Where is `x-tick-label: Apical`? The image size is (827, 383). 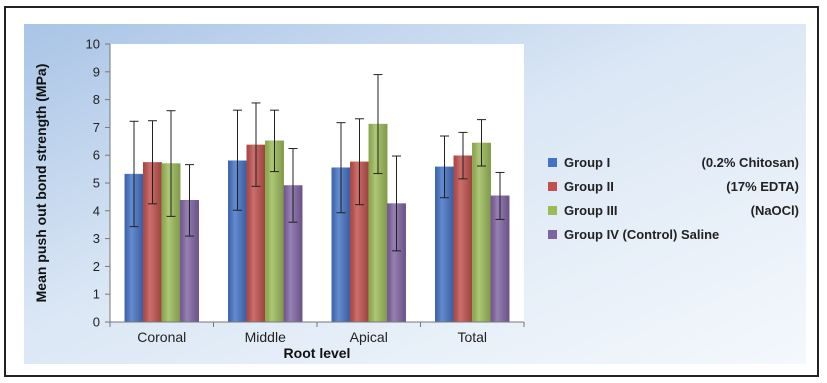
x-tick-label: Apical is located at coordinates (369, 337).